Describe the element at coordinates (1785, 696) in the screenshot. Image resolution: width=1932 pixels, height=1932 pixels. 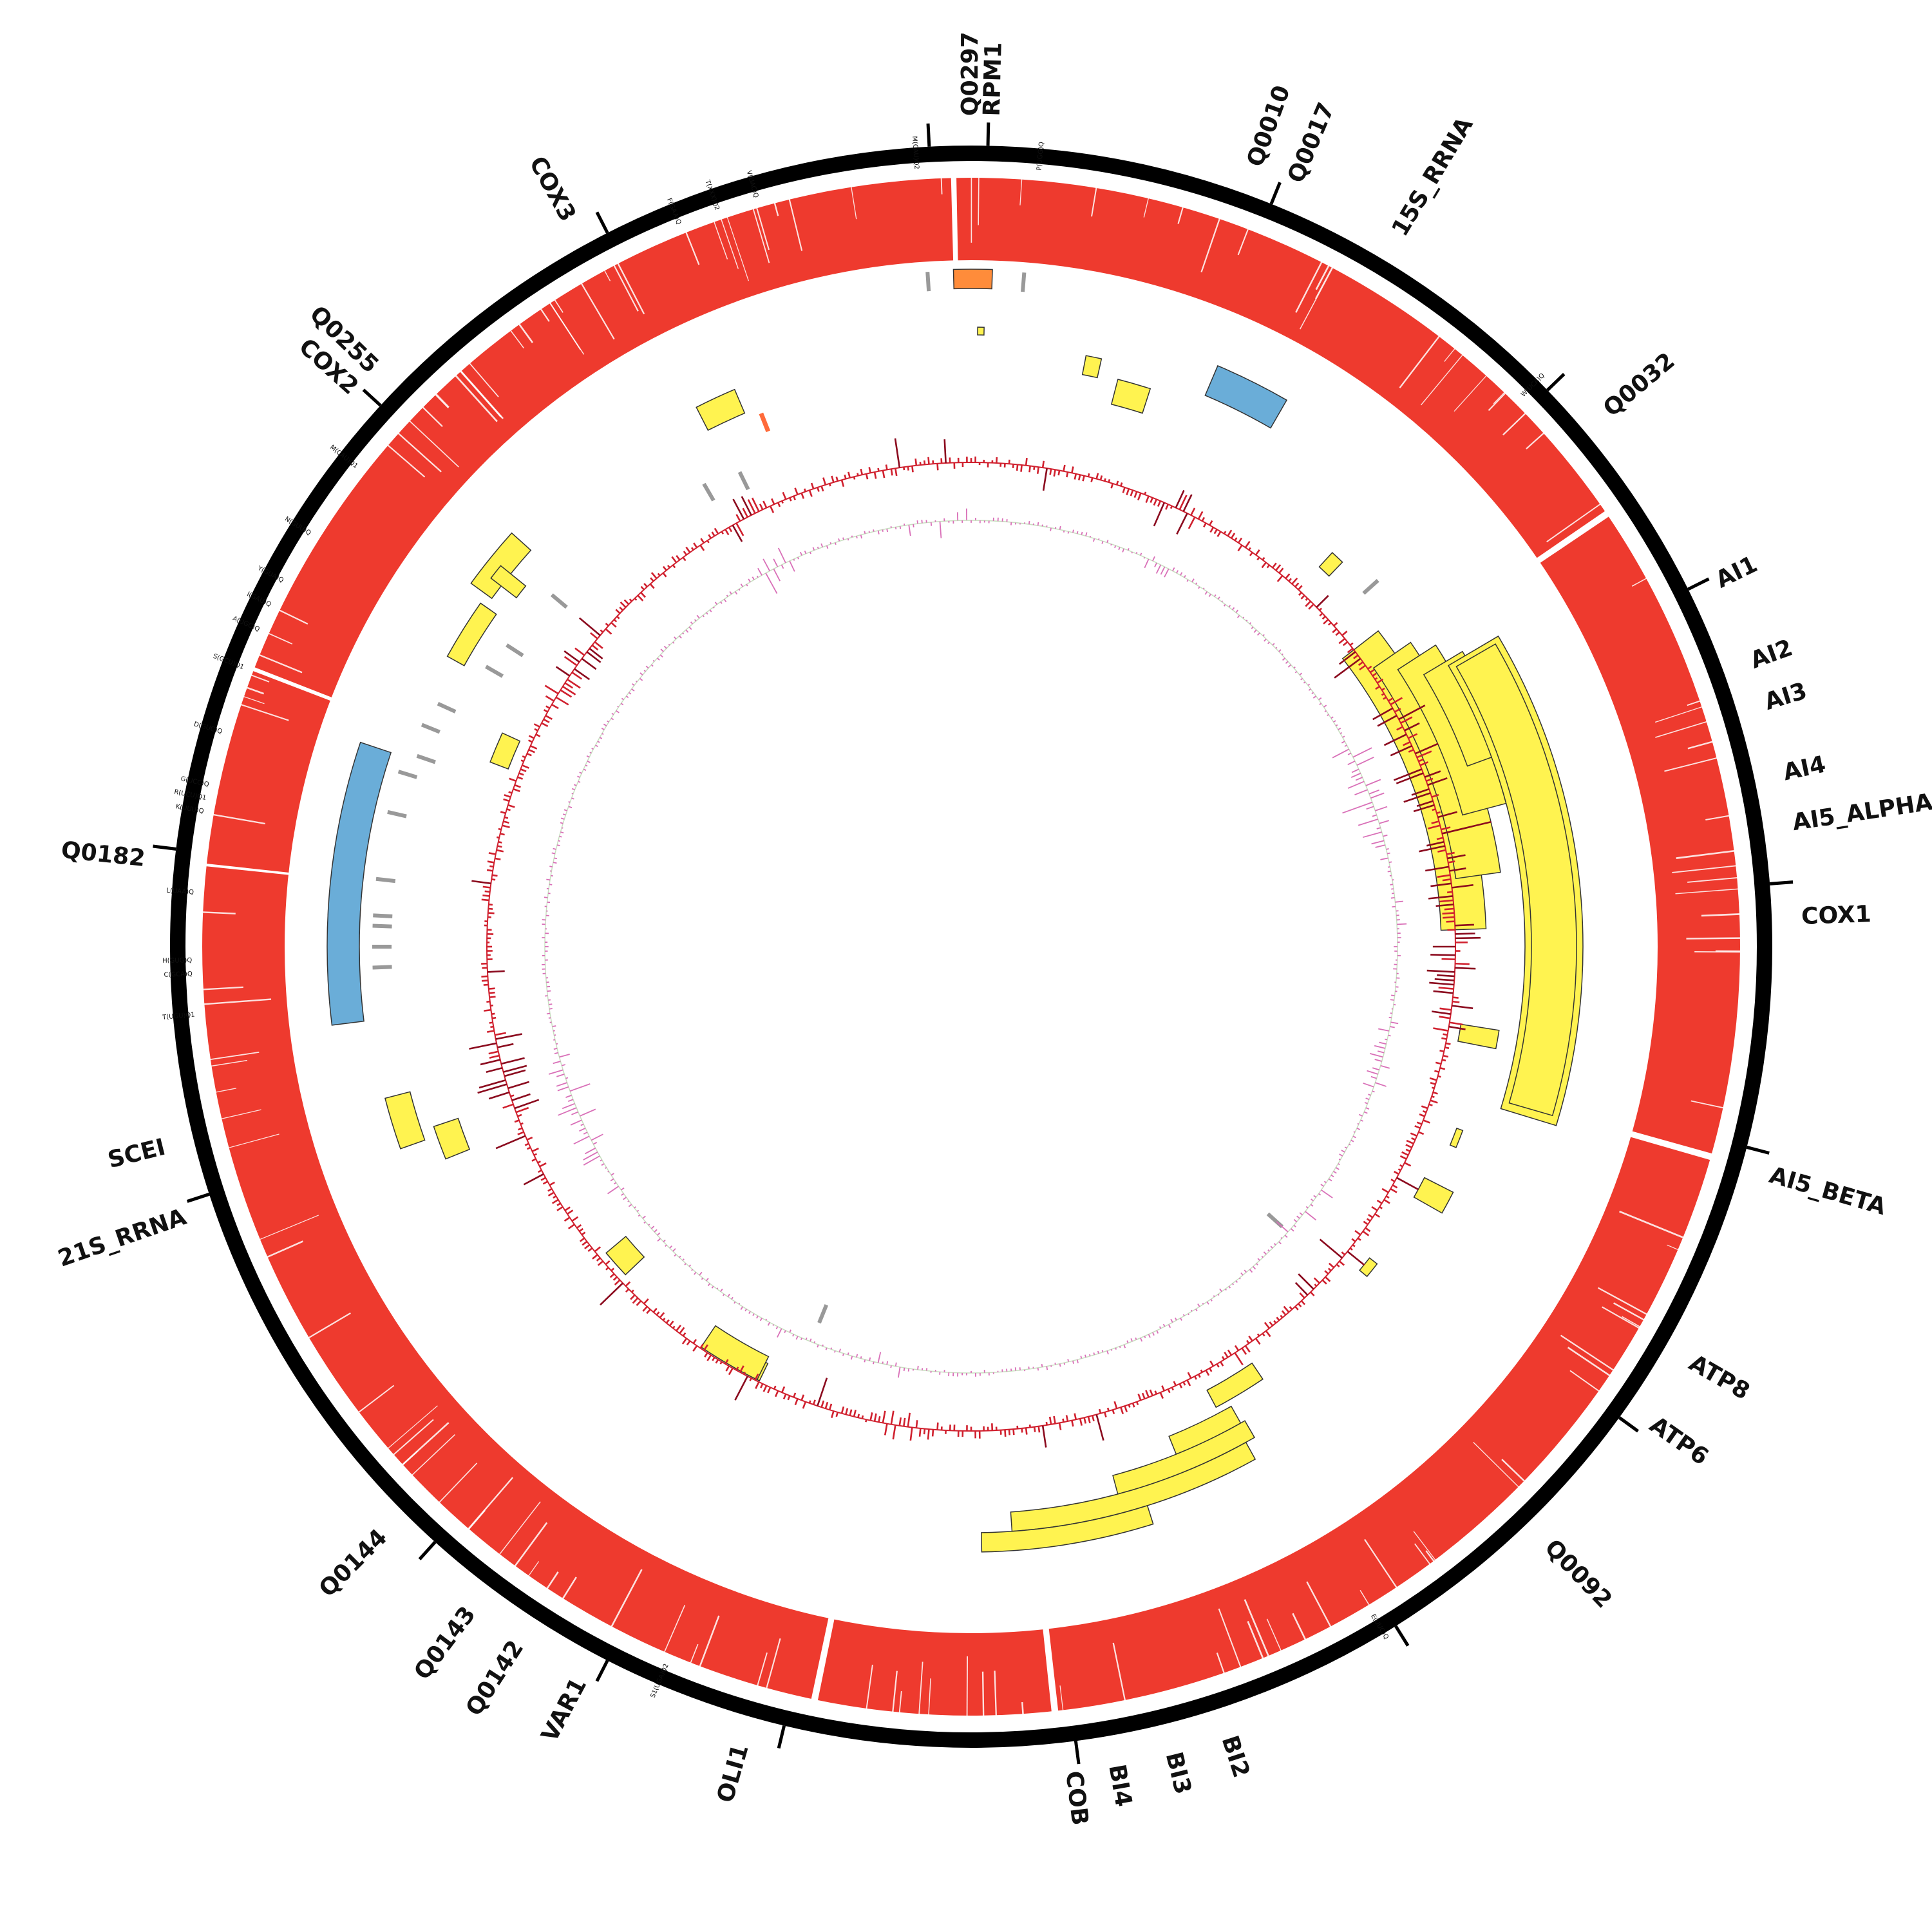
I see `gene-label: AI3` at that location.